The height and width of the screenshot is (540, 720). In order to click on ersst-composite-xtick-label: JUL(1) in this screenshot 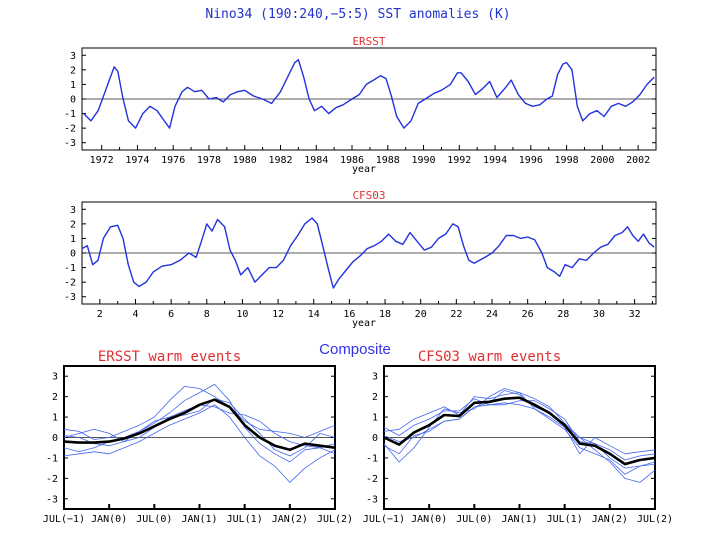, I will do `click(245, 519)`.